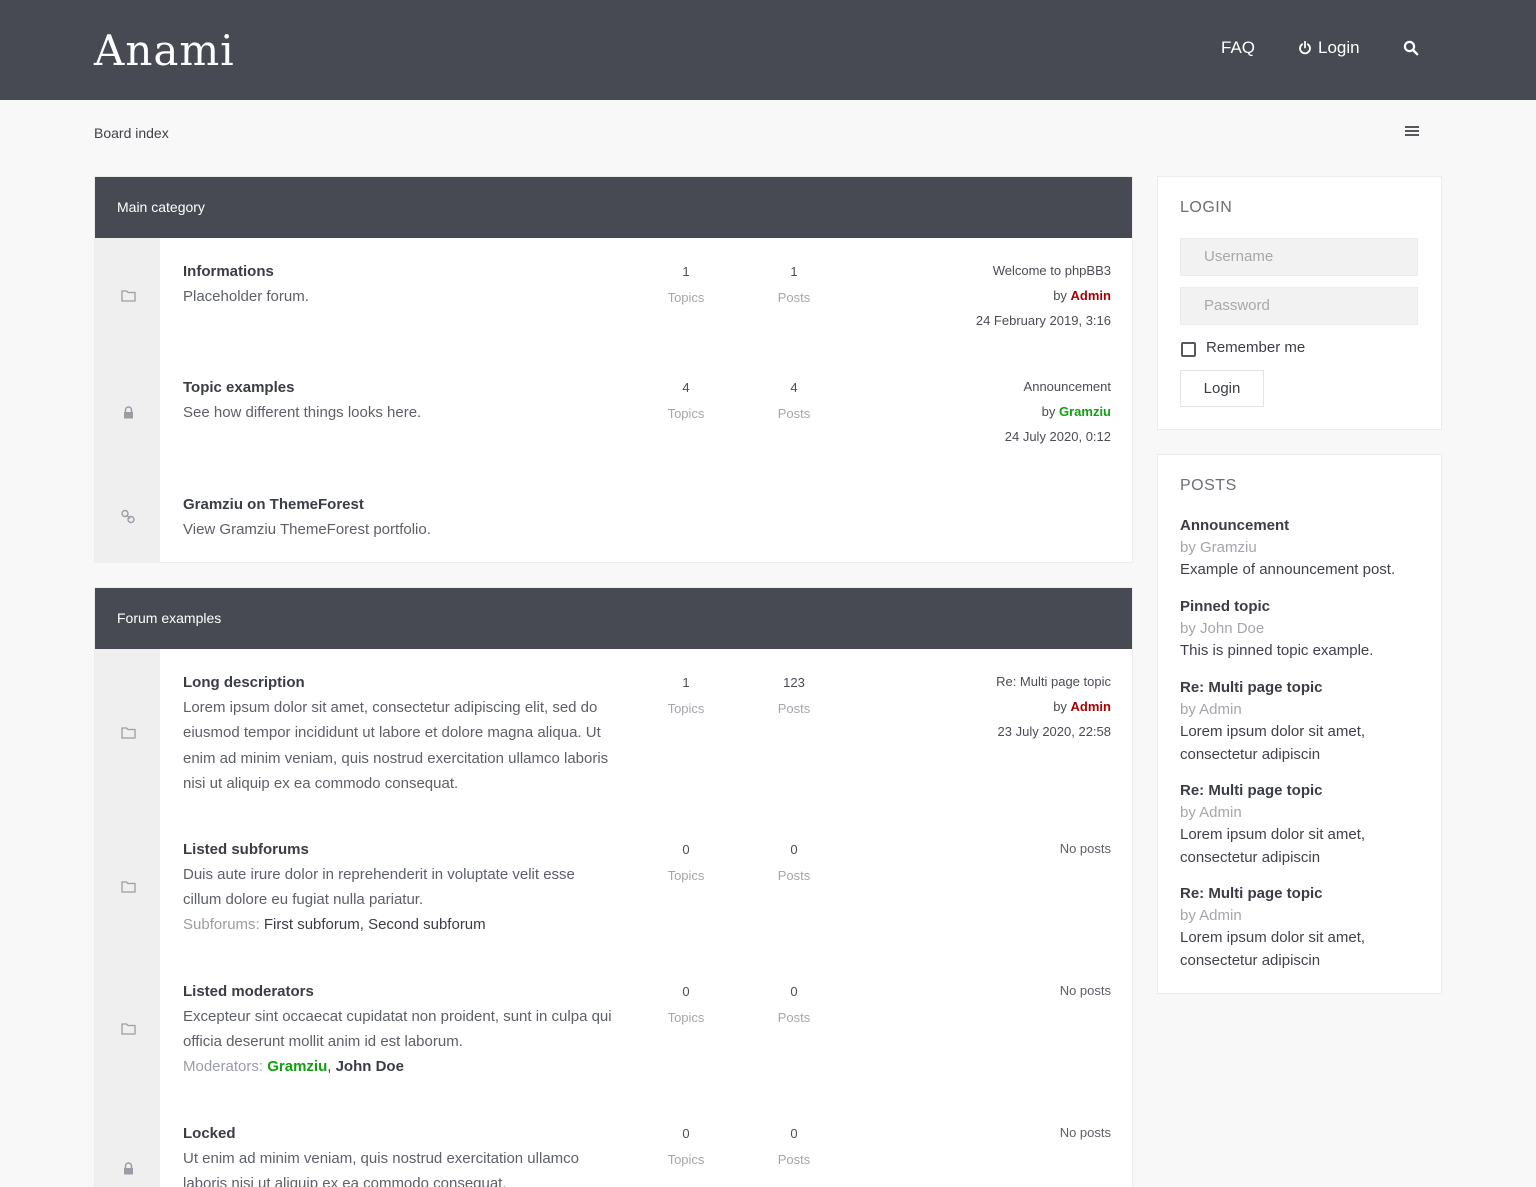 The image size is (1536, 1187). What do you see at coordinates (1053, 681) in the screenshot?
I see `last-post-title: Re: Multi page topic` at bounding box center [1053, 681].